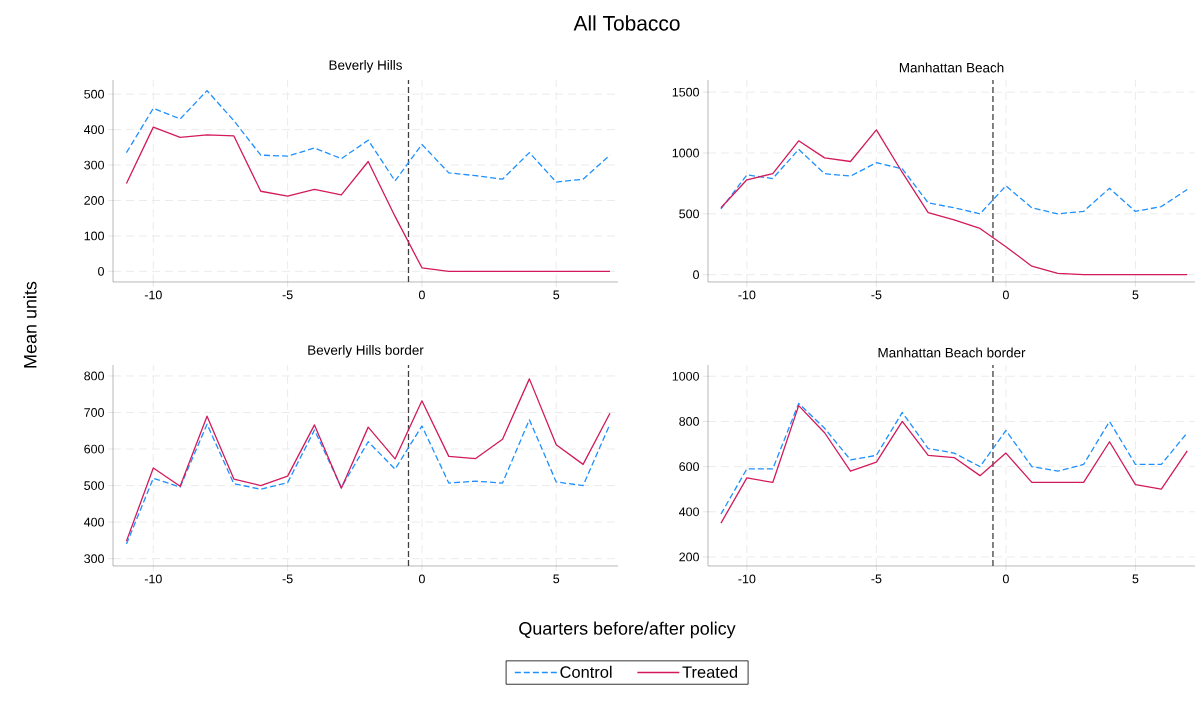 The height and width of the screenshot is (702, 1199). I want to click on legend-label: Control, so click(586, 671).